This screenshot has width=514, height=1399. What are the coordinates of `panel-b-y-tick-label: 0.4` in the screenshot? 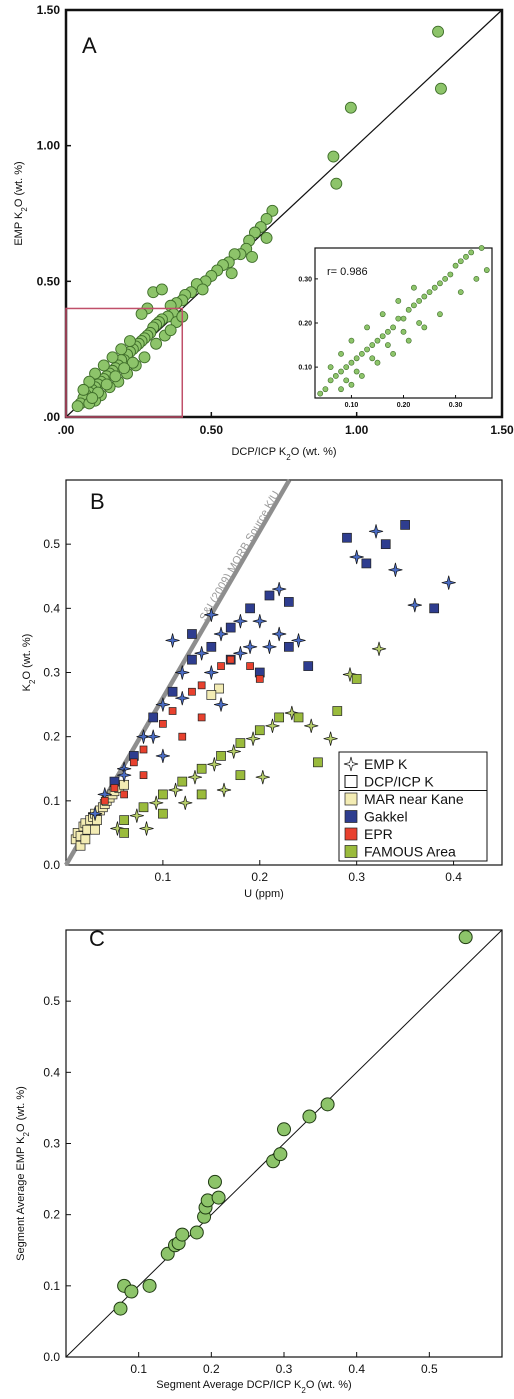 It's located at (51, 608).